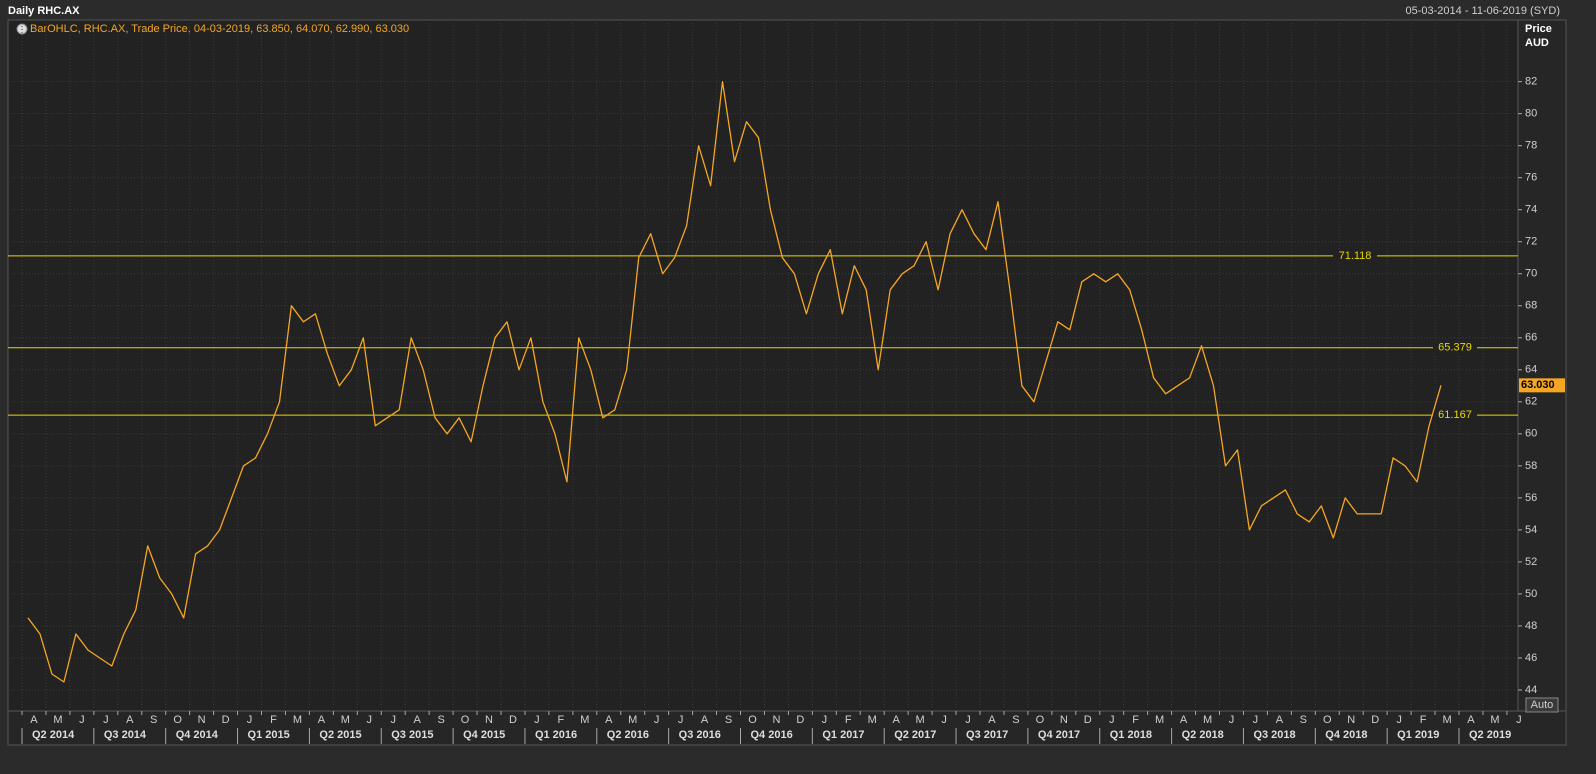 The width and height of the screenshot is (1596, 774). I want to click on quarter-label: Q1 2016, so click(556, 735).